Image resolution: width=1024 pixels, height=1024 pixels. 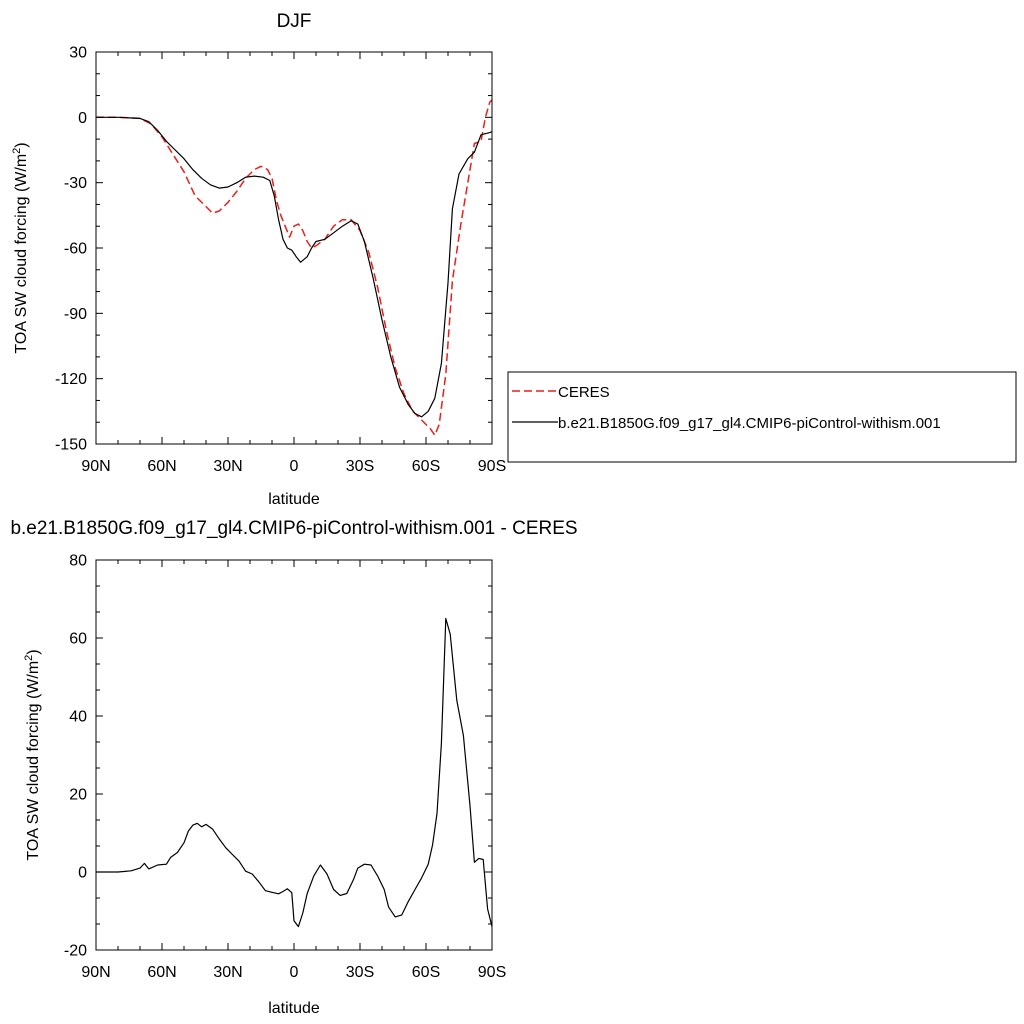 I want to click on panel2-frame, so click(x=294, y=755).